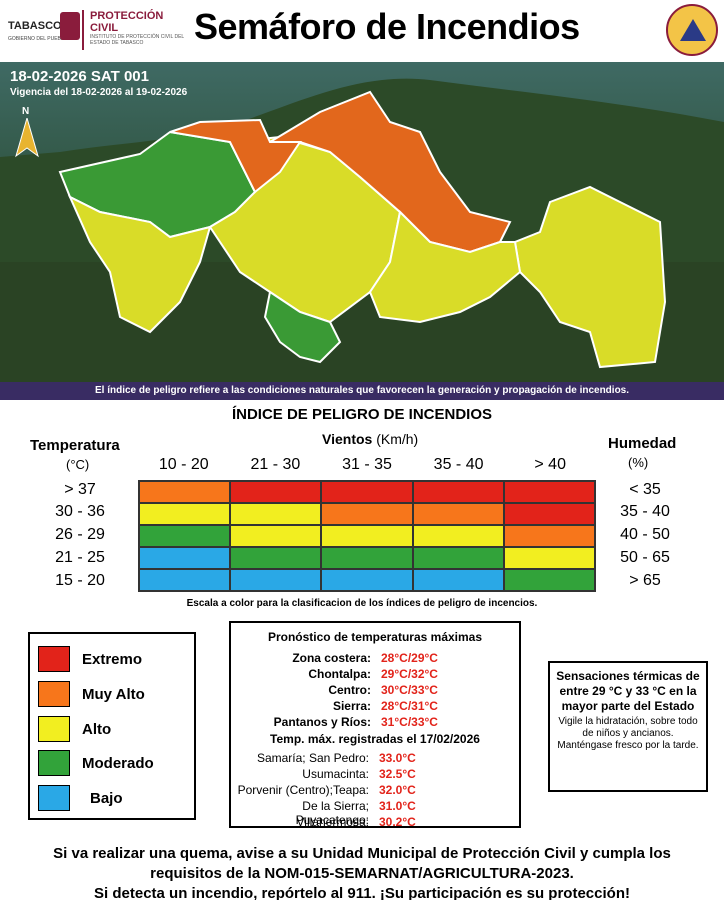 The image size is (724, 900). I want to click on legend-label: Moderado, so click(118, 763).